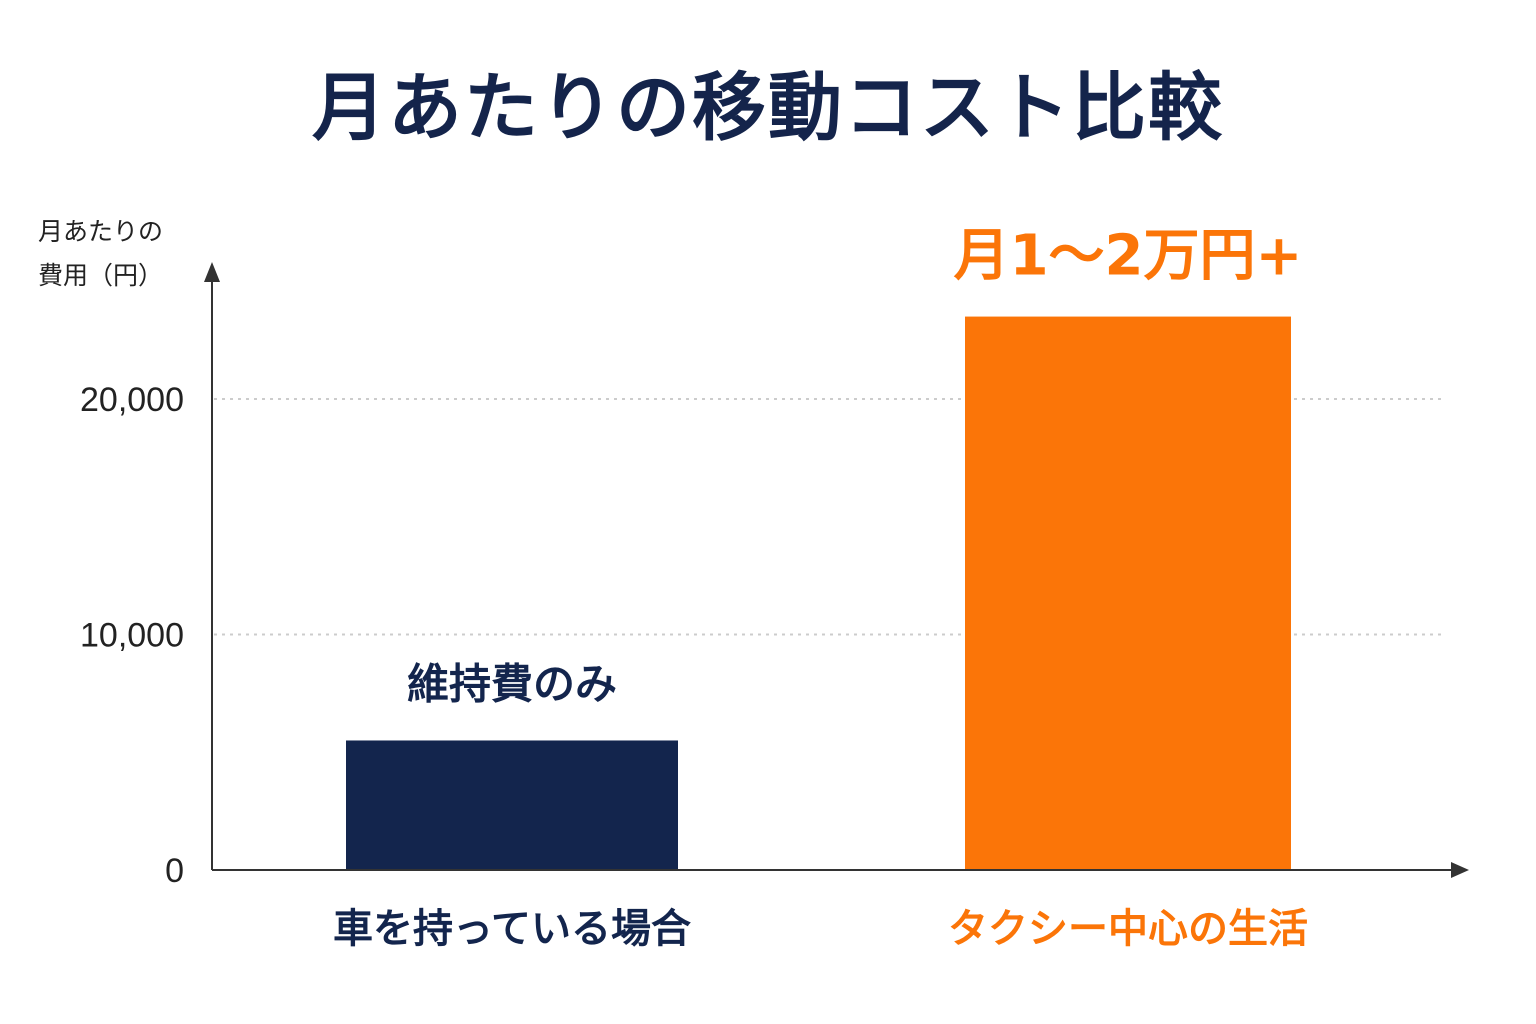 The width and height of the screenshot is (1536, 1024). I want to click on bar-annotation: 維持費のみ, so click(512, 683).